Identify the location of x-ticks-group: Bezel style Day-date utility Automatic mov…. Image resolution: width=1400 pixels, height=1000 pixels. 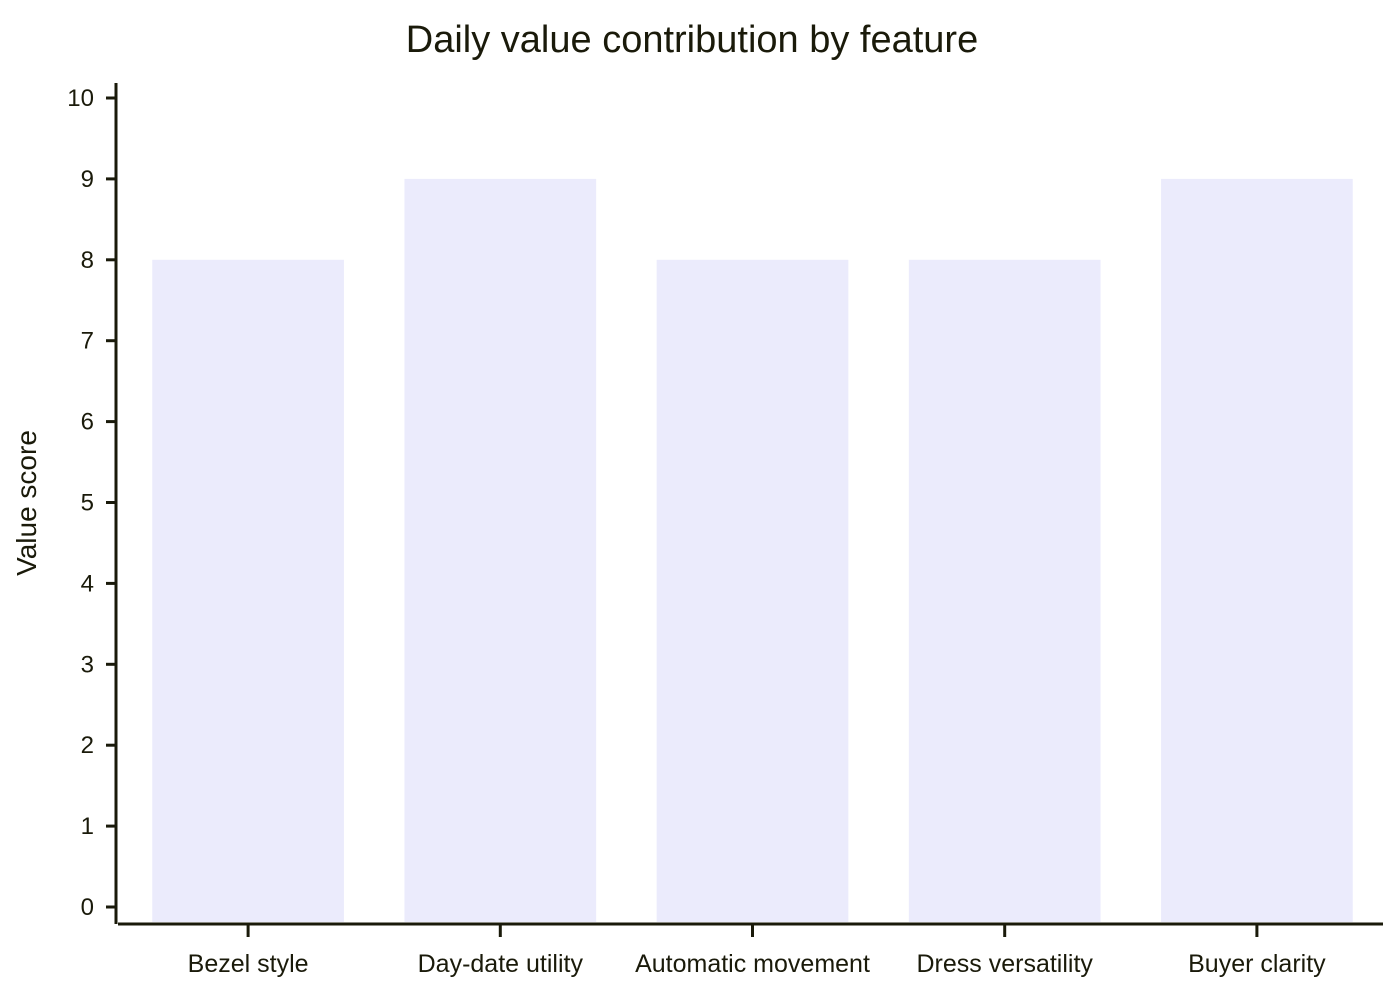
(757, 951).